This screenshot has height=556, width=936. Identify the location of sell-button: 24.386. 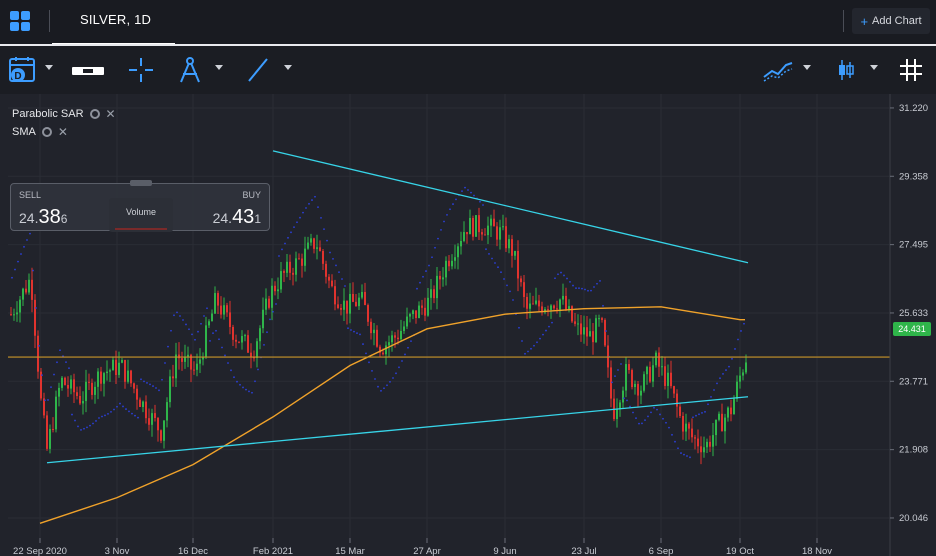
(43, 217).